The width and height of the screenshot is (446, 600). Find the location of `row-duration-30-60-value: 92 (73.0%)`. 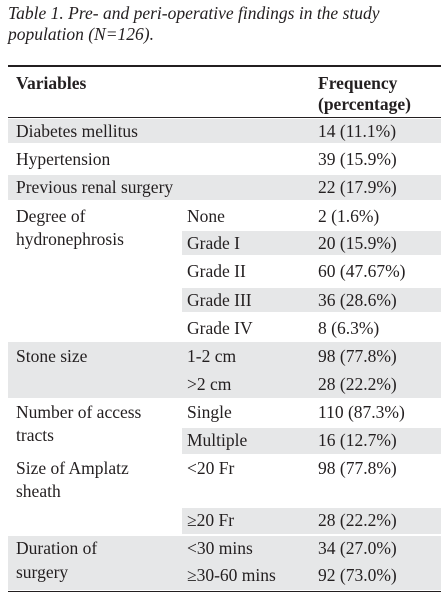

row-duration-30-60-value: 92 (73.0%) is located at coordinates (357, 575).